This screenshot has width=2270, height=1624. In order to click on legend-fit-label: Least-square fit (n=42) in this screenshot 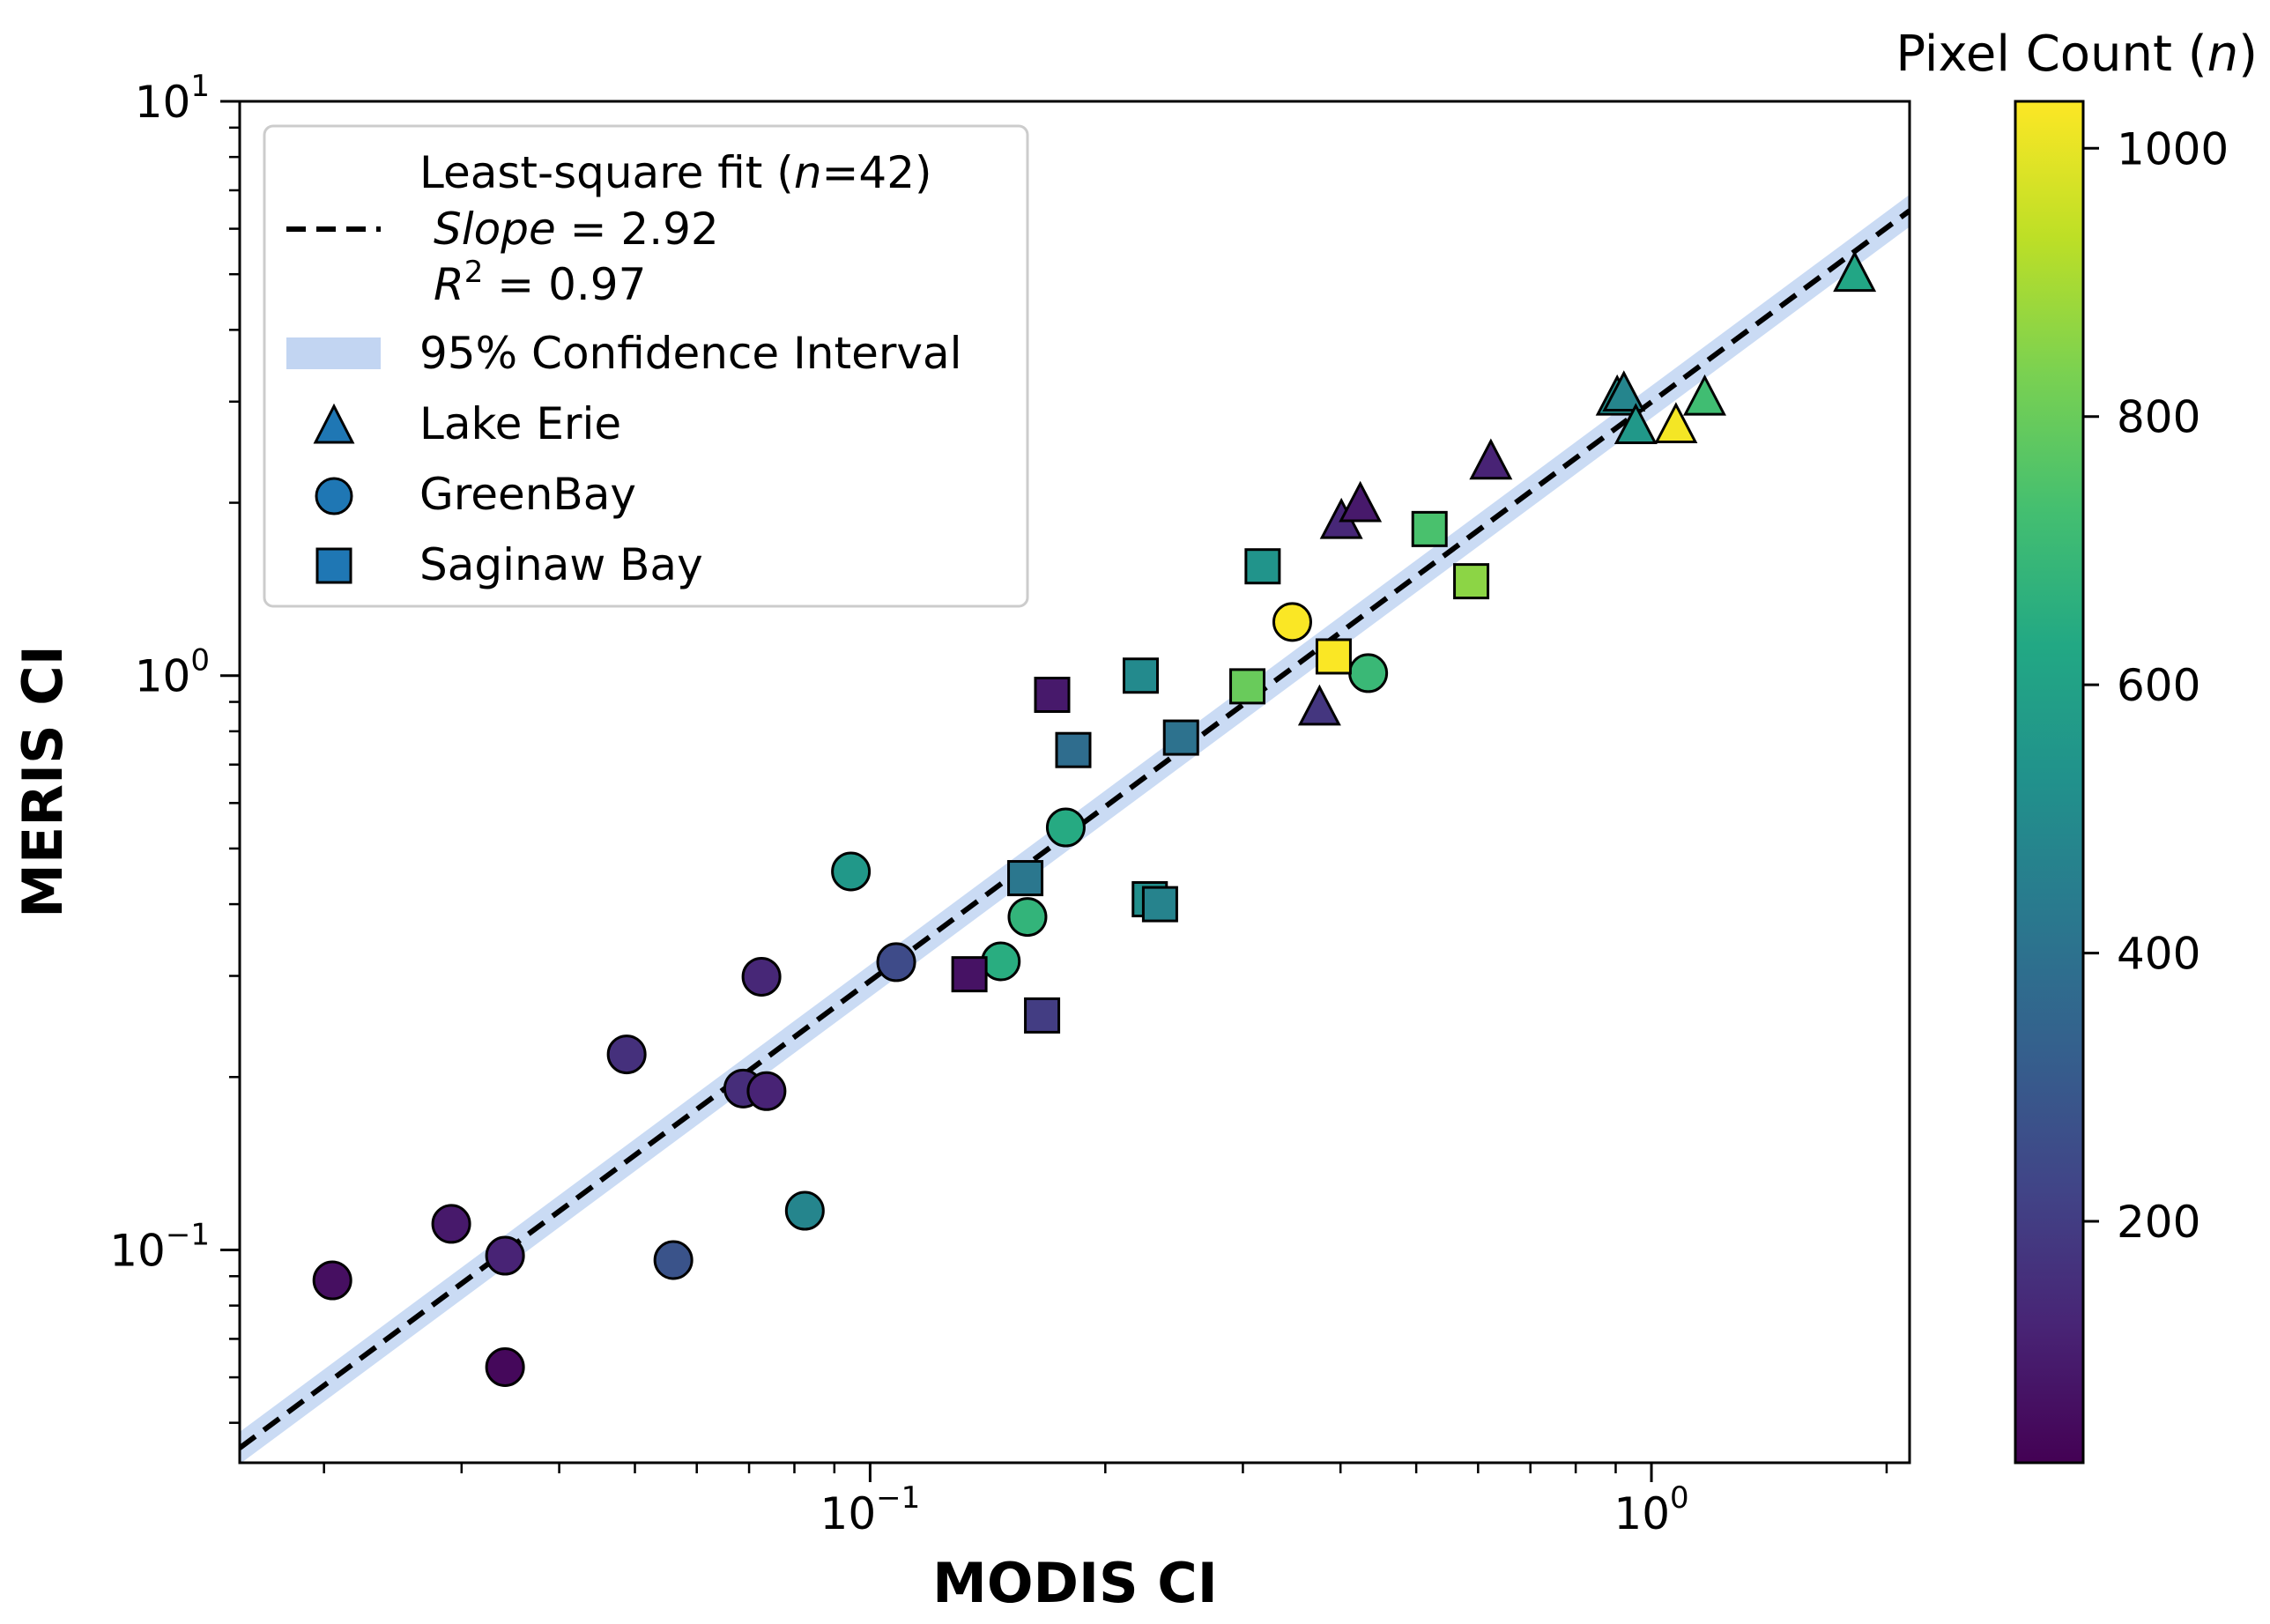, I will do `click(675, 172)`.